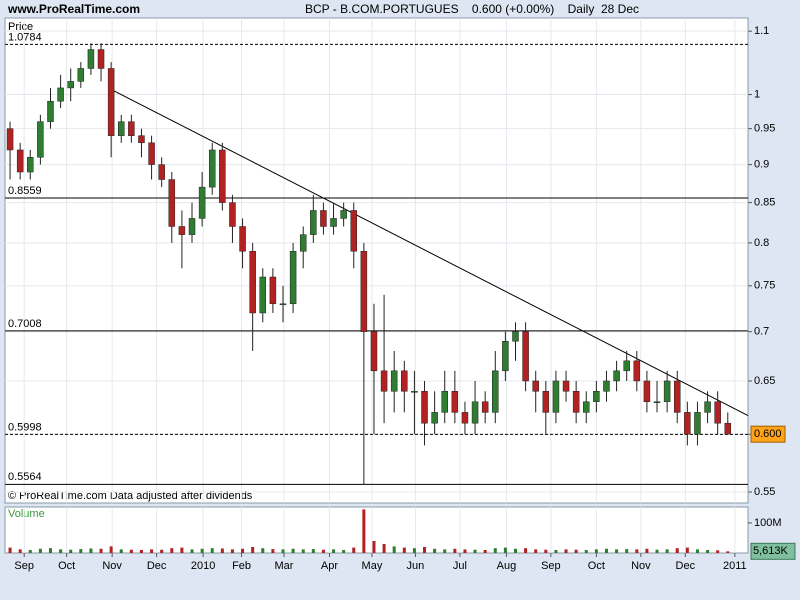 Image resolution: width=800 pixels, height=600 pixels. What do you see at coordinates (284, 566) in the screenshot?
I see `x-tick-label: Mar` at bounding box center [284, 566].